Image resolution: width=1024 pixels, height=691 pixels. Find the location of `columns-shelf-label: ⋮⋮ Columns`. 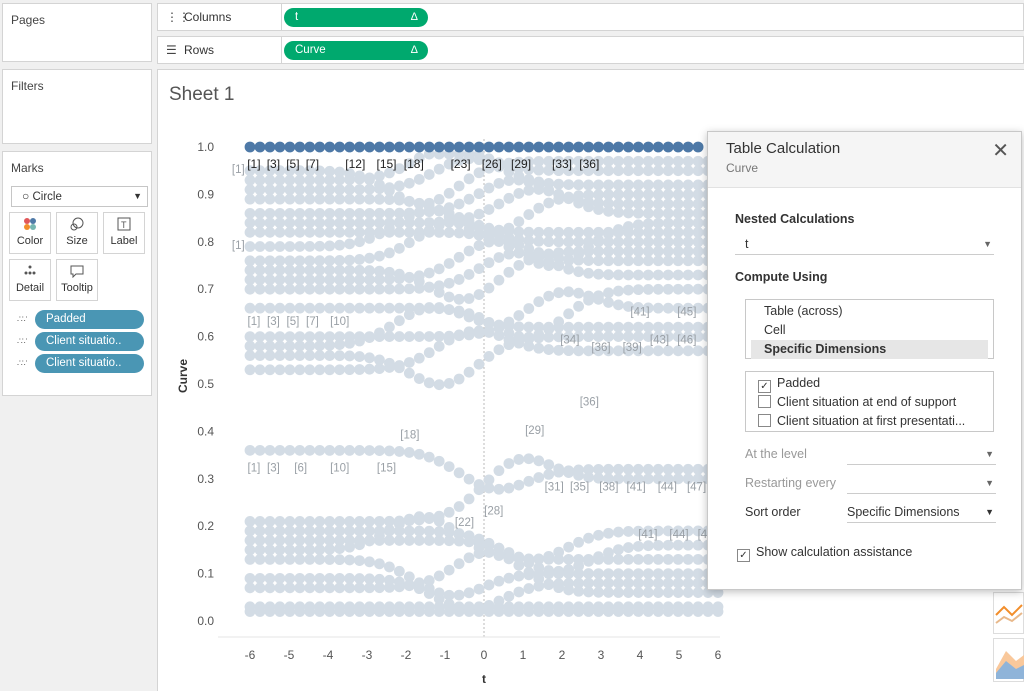

columns-shelf-label: ⋮⋮ Columns is located at coordinates (220, 17).